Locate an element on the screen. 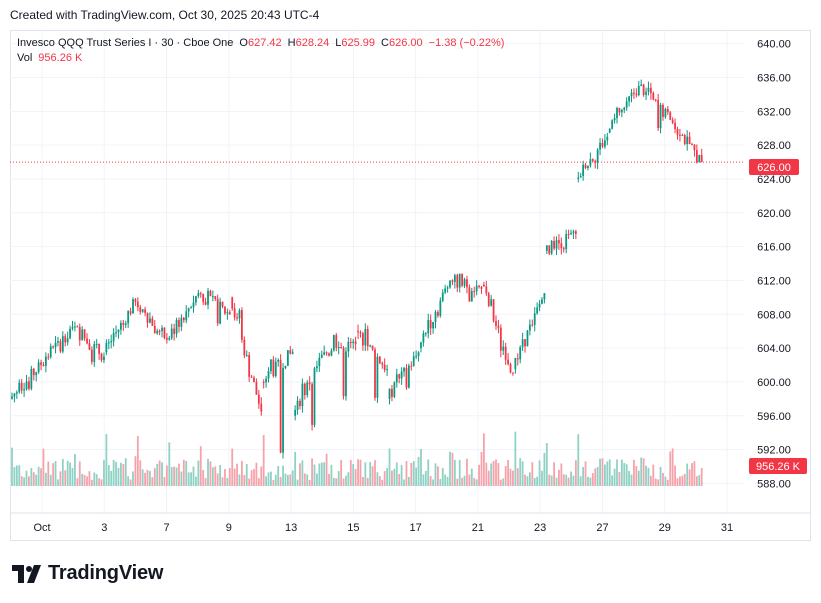 This screenshot has width=821, height=603. legend-vol-label: Vol is located at coordinates (25, 58).